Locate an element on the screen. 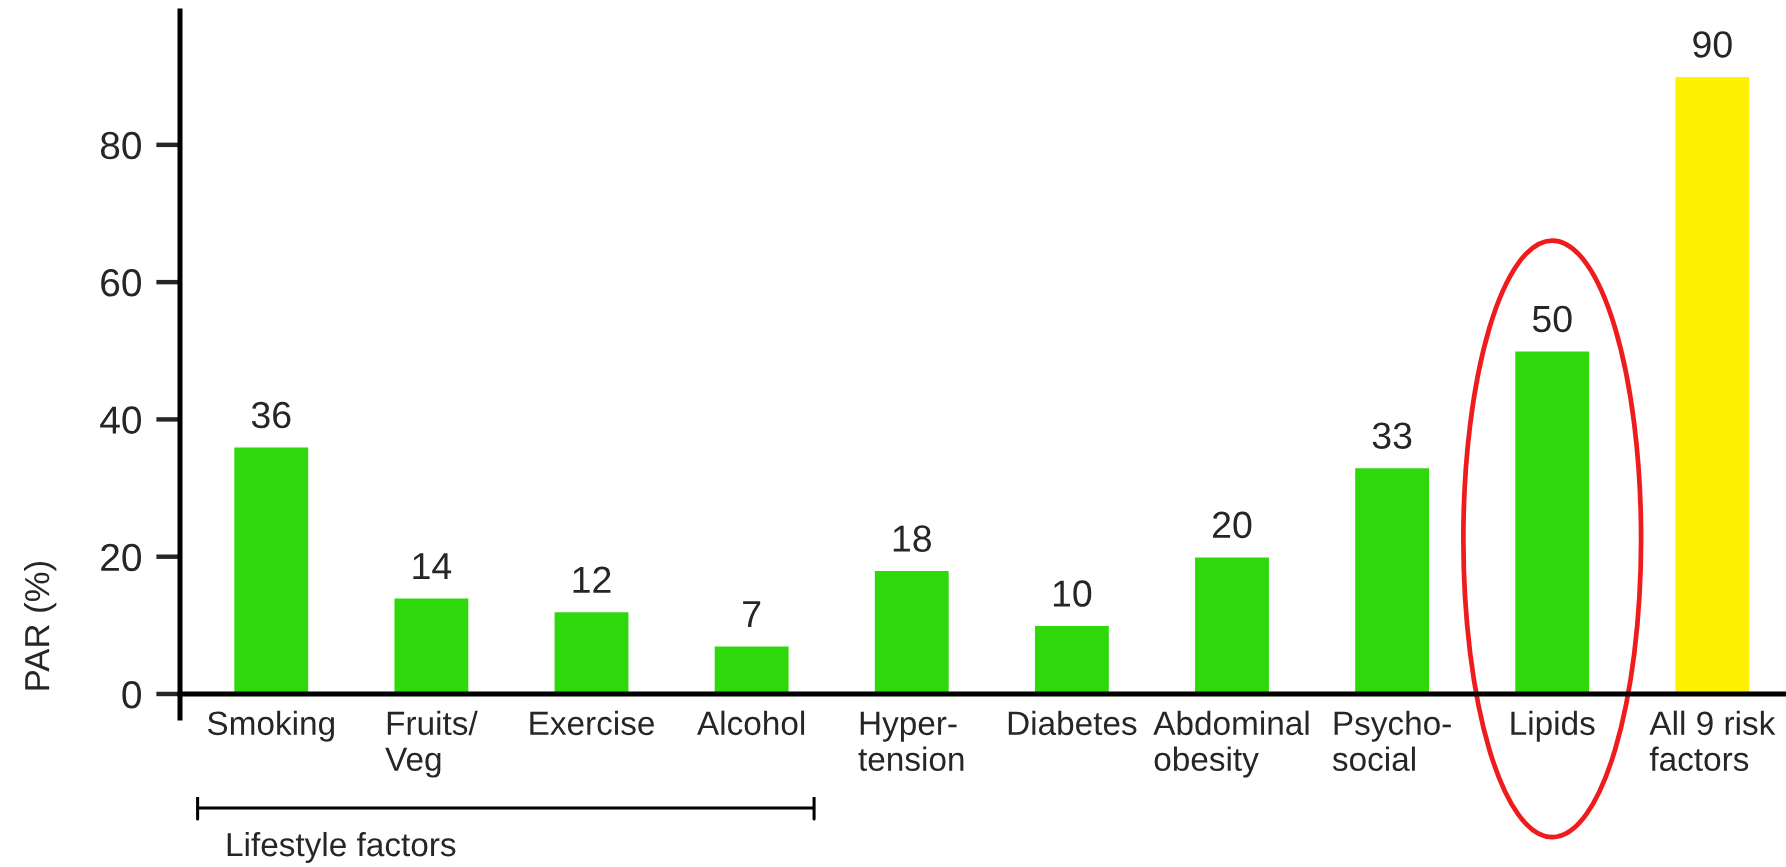 The height and width of the screenshot is (867, 1786). data-label: 33 is located at coordinates (1392, 435).